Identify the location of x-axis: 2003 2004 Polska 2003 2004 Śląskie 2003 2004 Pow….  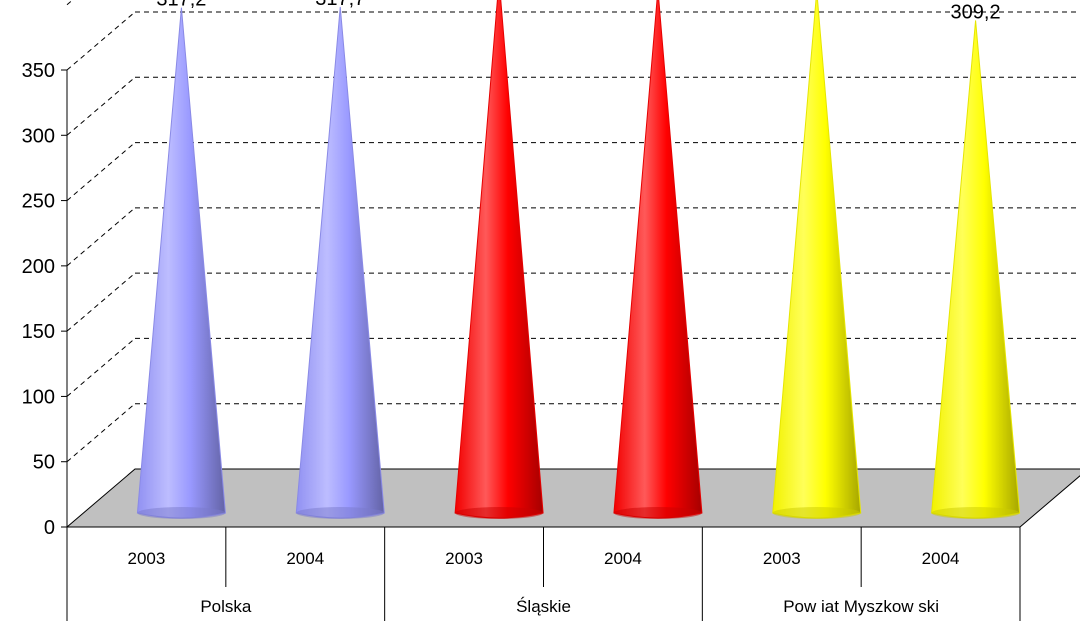
(543, 573).